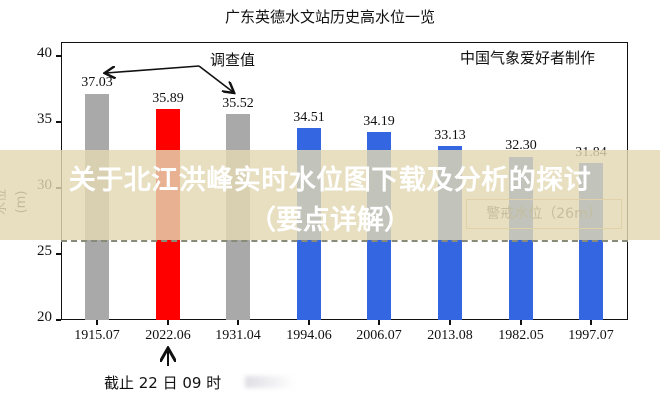  Describe the element at coordinates (44, 251) in the screenshot. I see `y-tick-25: 25` at that location.